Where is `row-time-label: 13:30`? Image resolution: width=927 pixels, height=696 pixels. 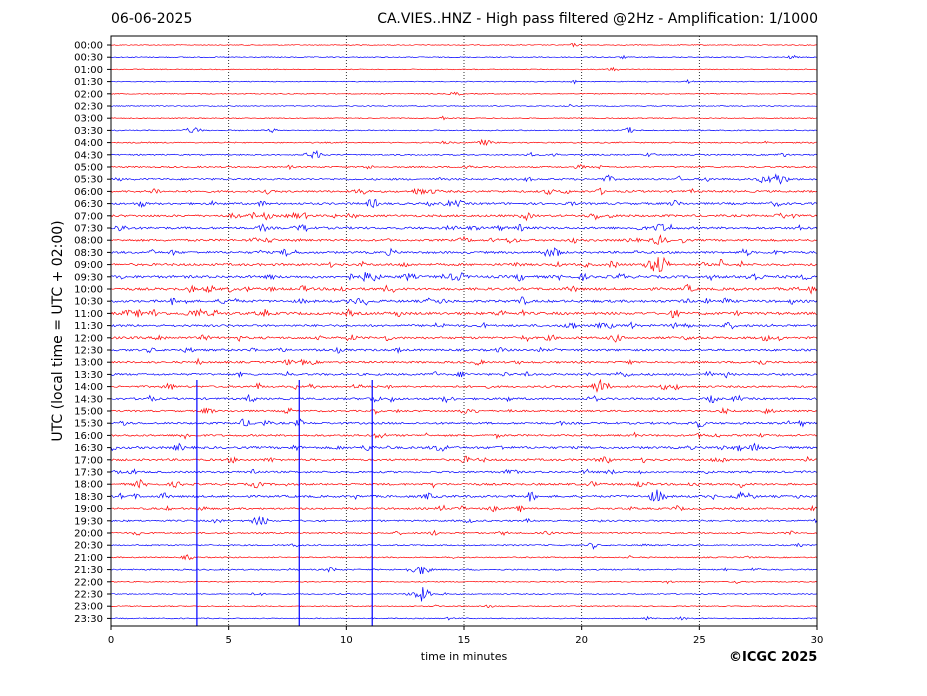
row-time-label: 13:30 is located at coordinates (88, 375).